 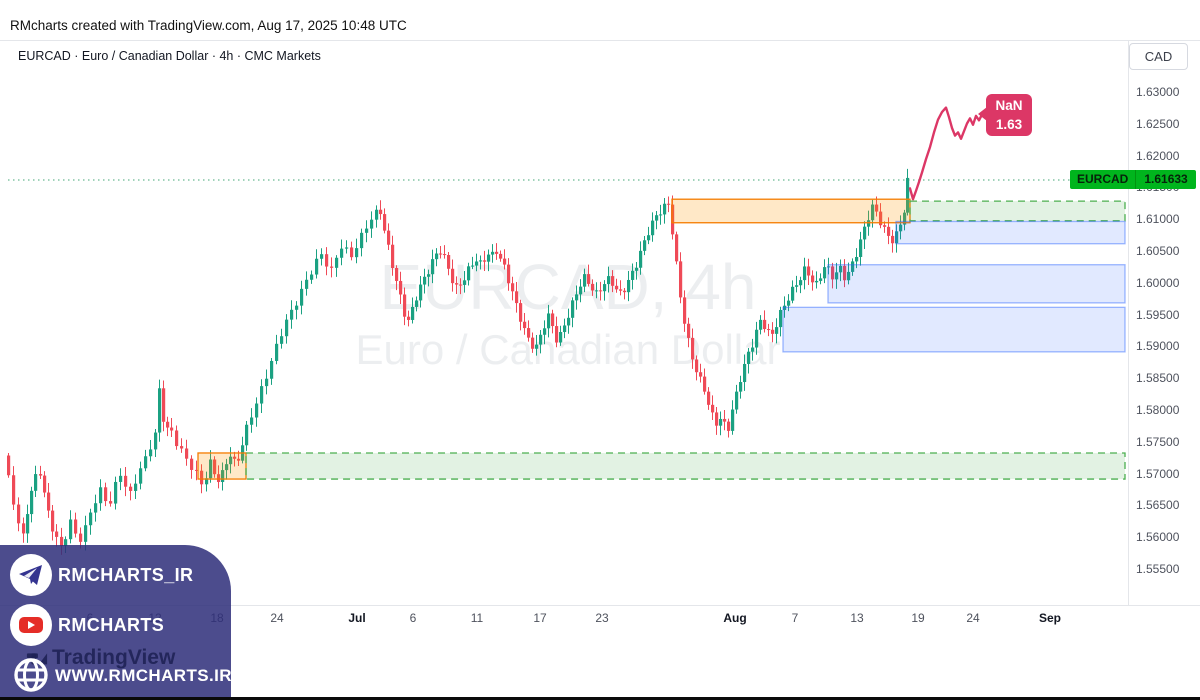 I want to click on price-tick-label: 1.59500, so click(x=1158, y=314).